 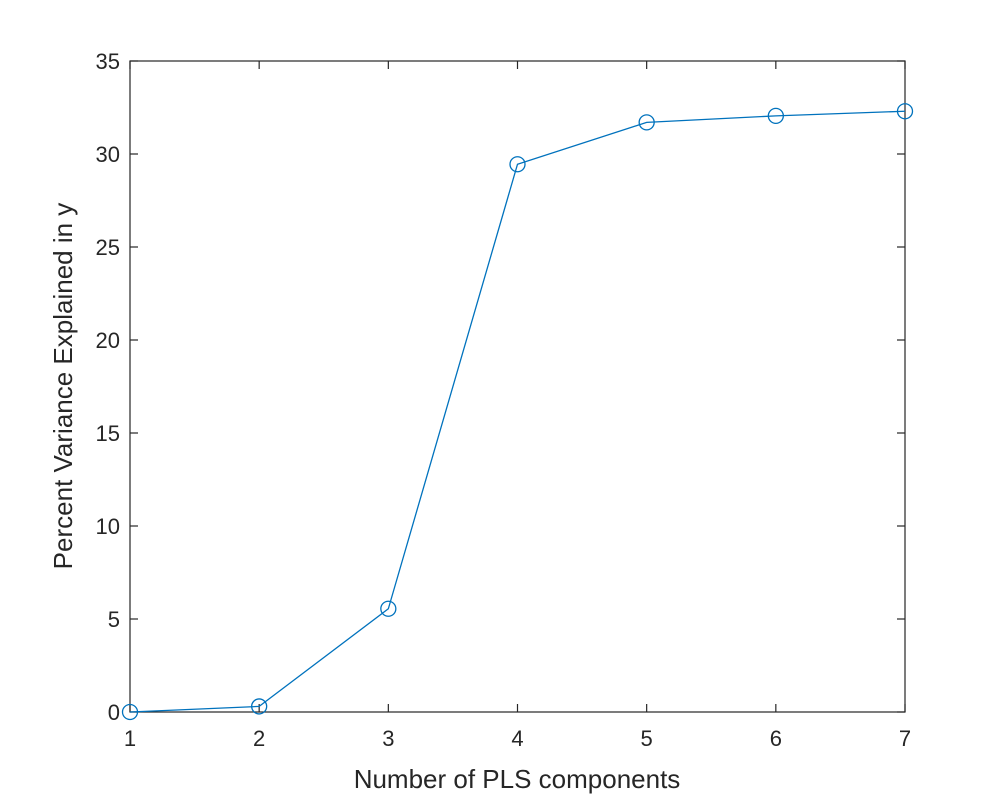 I want to click on y-tick-label: 10, so click(x=108, y=526).